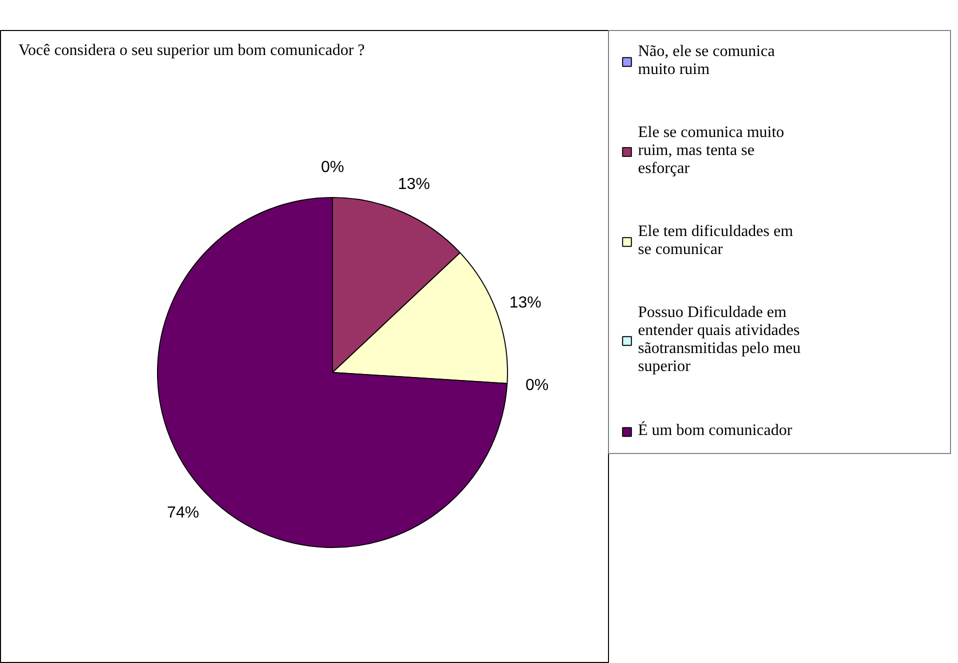 Image resolution: width=958 pixels, height=663 pixels. I want to click on legend-label: Não, ele se comunica muito ruim, so click(707, 61).